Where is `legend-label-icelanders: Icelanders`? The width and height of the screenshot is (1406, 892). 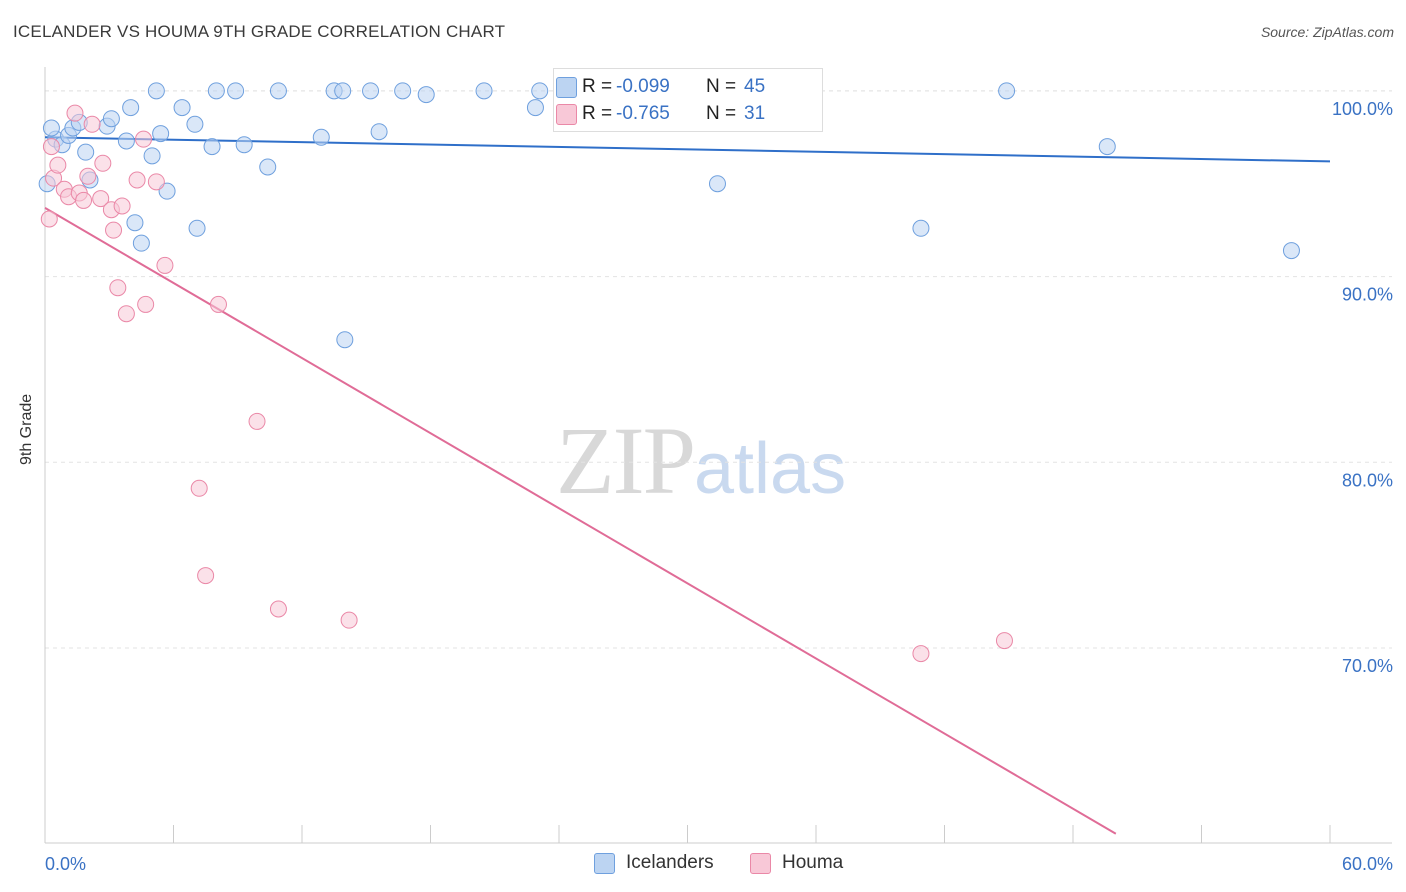
legend-label-icelanders: Icelanders is located at coordinates (670, 862).